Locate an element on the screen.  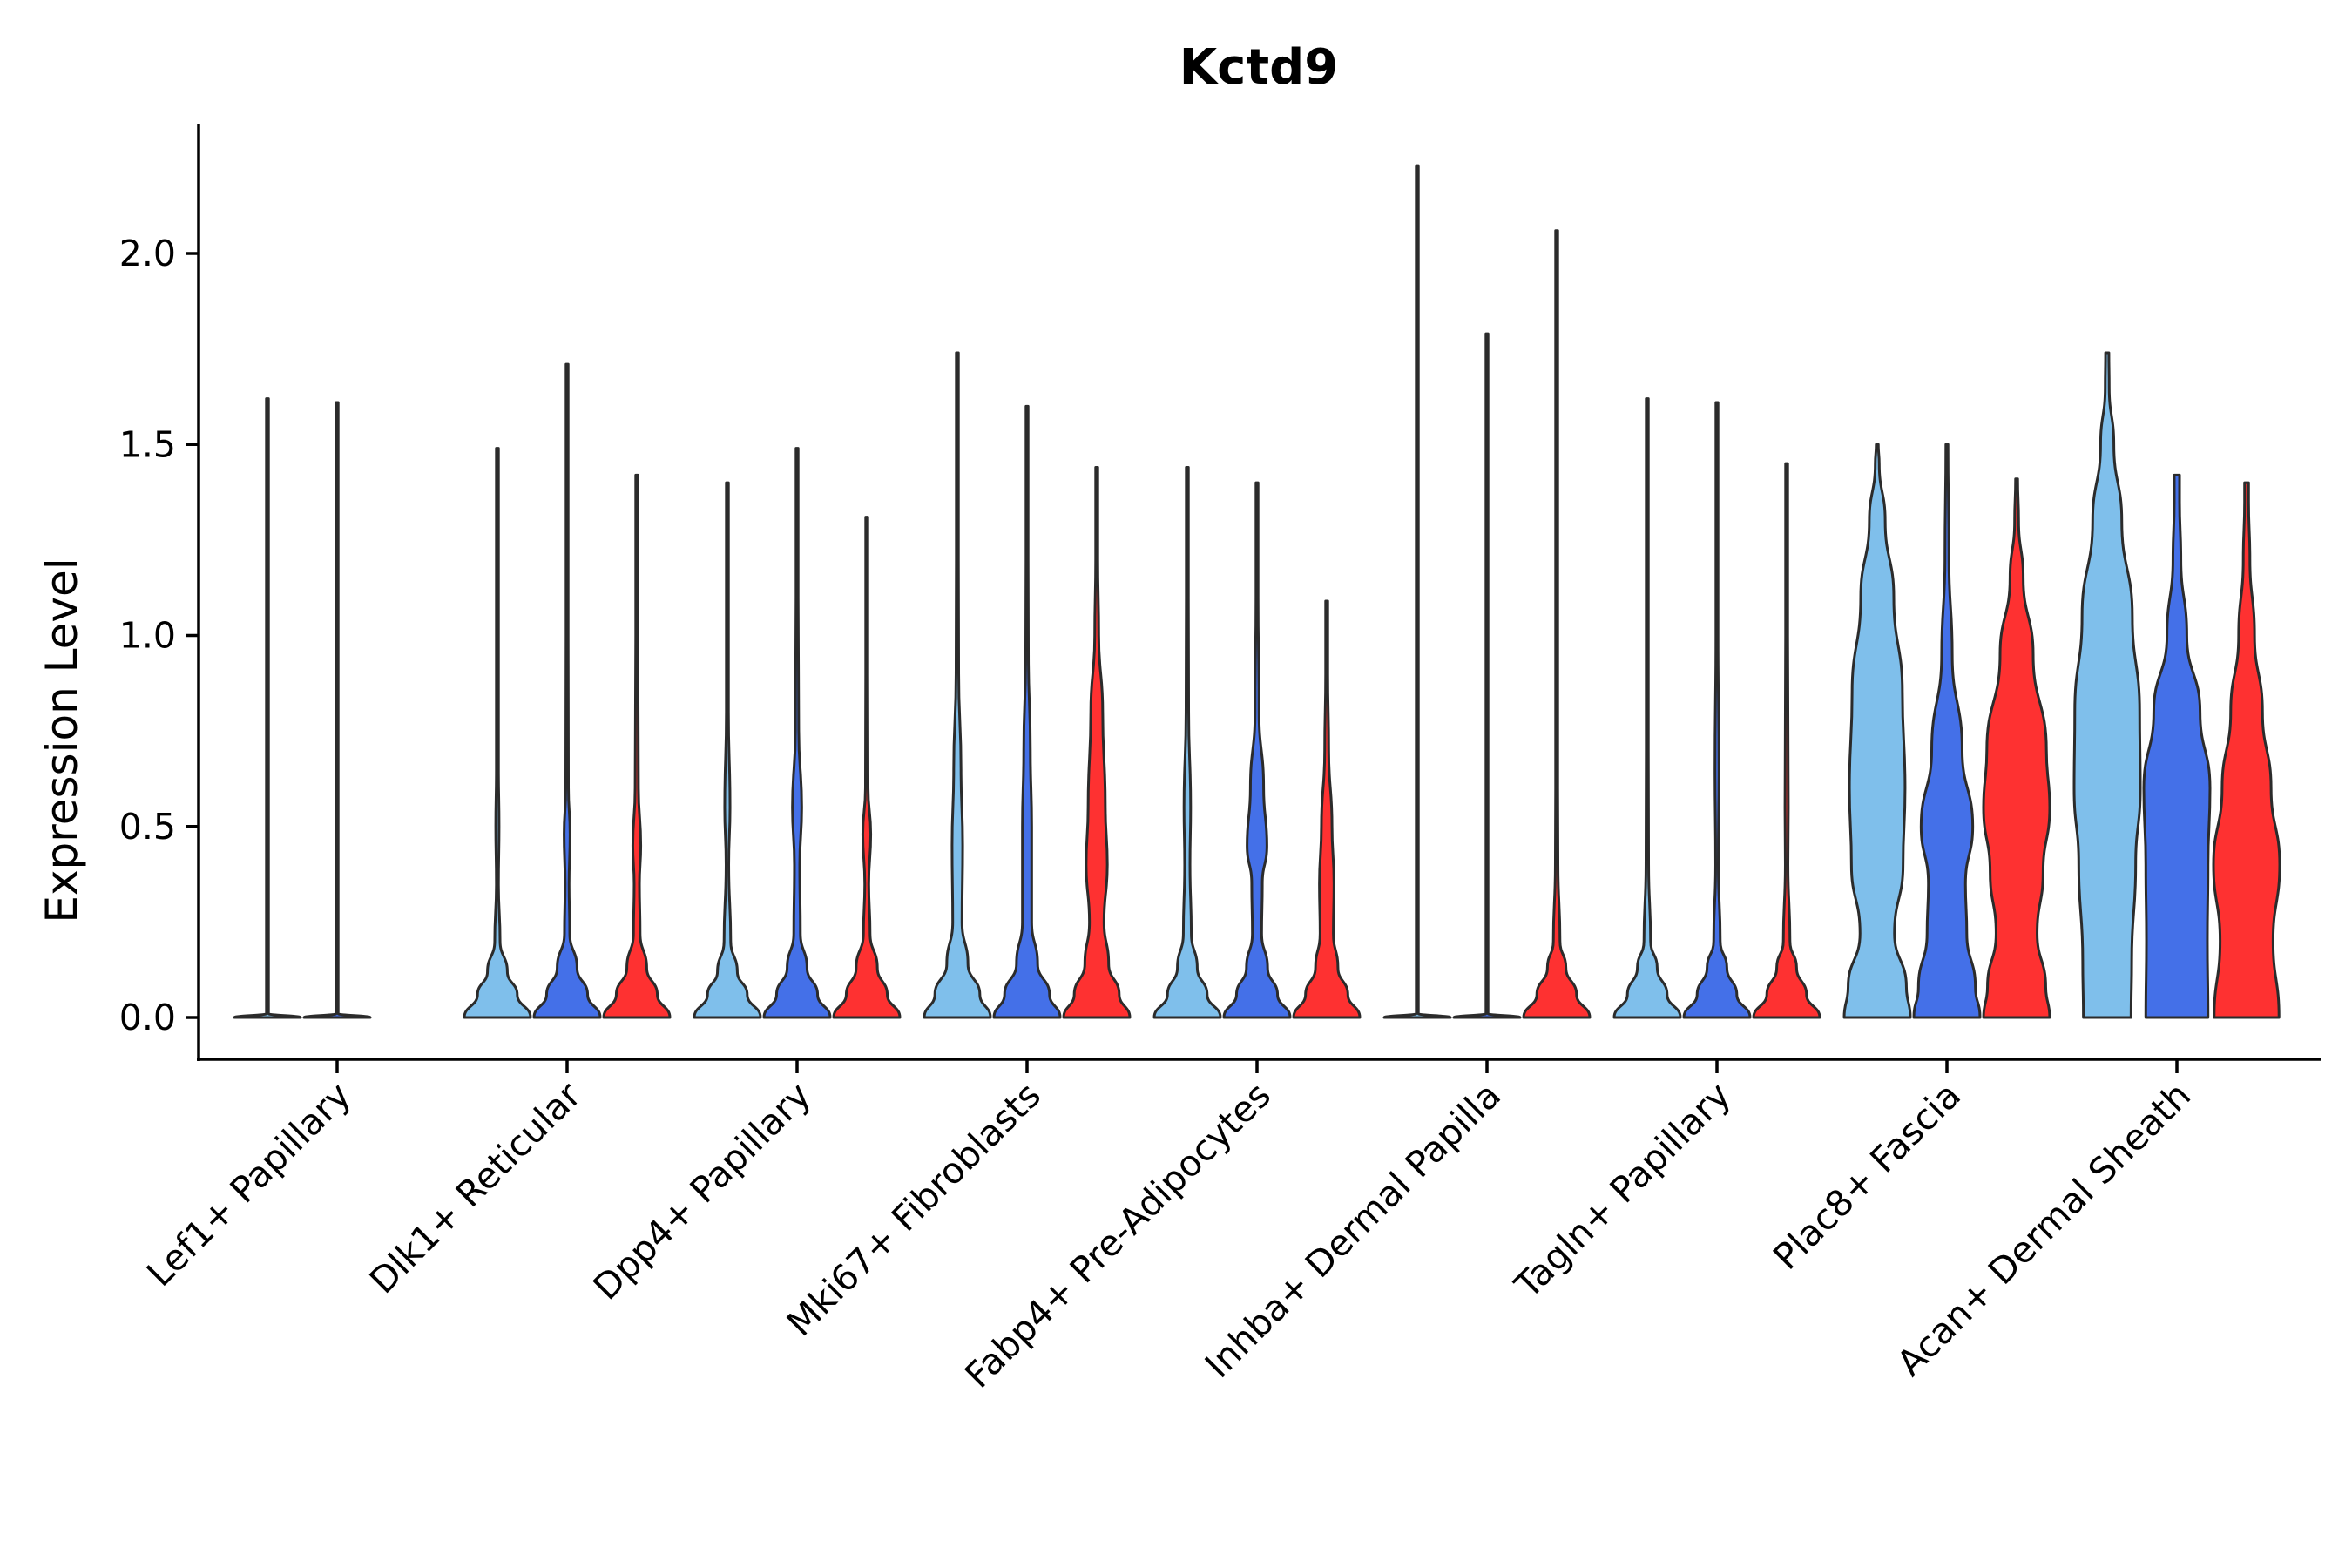
y-tick-label: 1.0 is located at coordinates (147, 636).